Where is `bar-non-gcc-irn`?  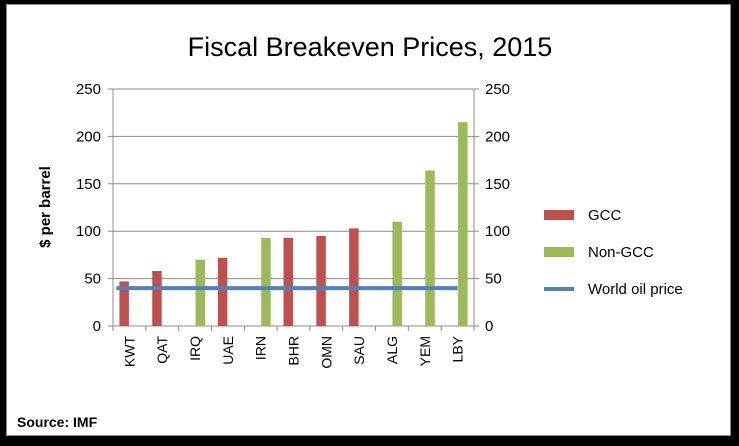 bar-non-gcc-irn is located at coordinates (266, 281).